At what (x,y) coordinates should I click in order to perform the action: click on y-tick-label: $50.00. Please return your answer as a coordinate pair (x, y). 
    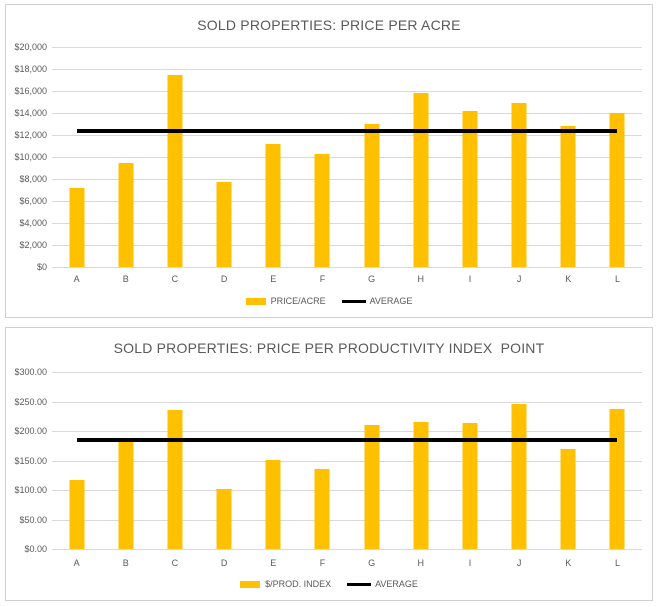
    Looking at the image, I should click on (33, 519).